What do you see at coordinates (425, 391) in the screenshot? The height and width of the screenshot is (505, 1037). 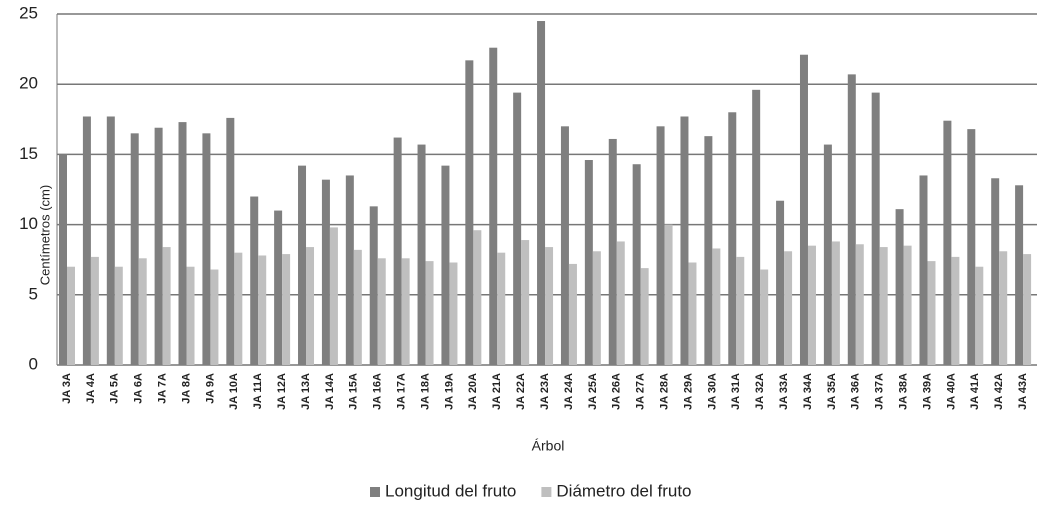 I see `x-tick-label: JA 18A` at bounding box center [425, 391].